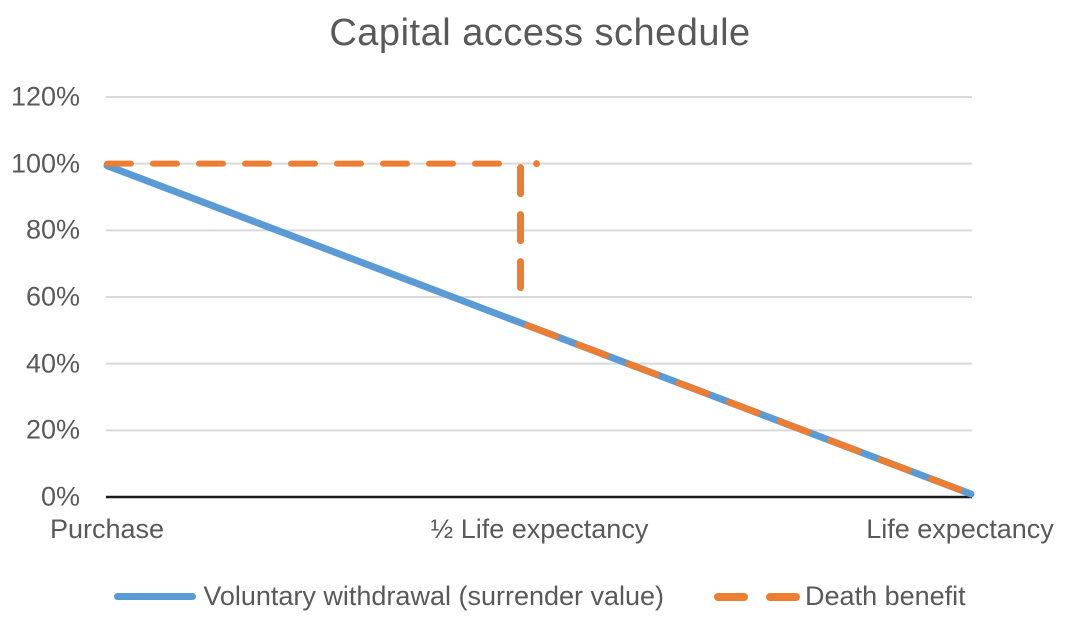 This screenshot has width=1080, height=635. What do you see at coordinates (52, 296) in the screenshot?
I see `y-axis-tick-label: 60%` at bounding box center [52, 296].